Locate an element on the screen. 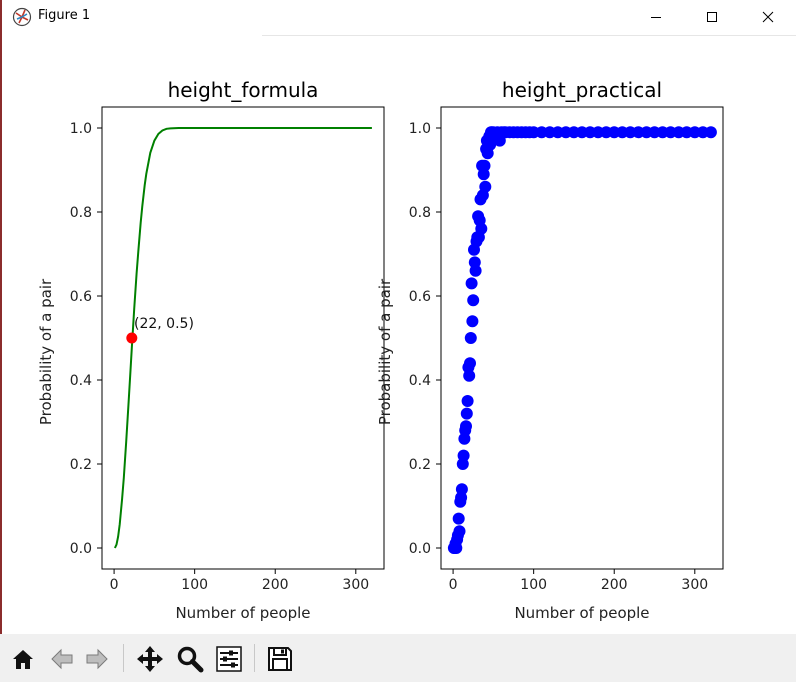 The width and height of the screenshot is (796, 682). home-button is located at coordinates (23, 659).